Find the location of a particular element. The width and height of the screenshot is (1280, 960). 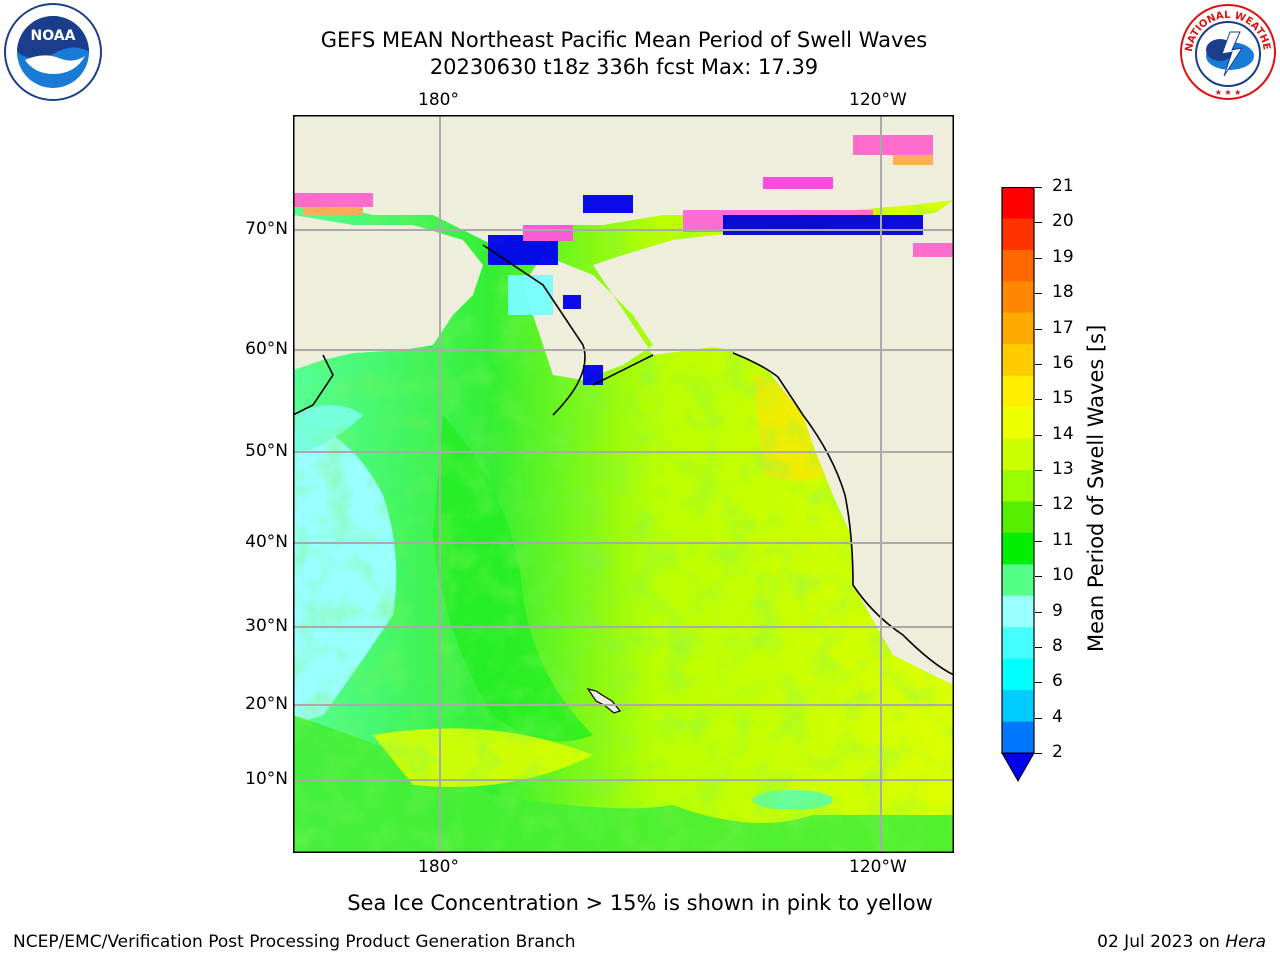

lat-label-10n: 10°N is located at coordinates (266, 779).